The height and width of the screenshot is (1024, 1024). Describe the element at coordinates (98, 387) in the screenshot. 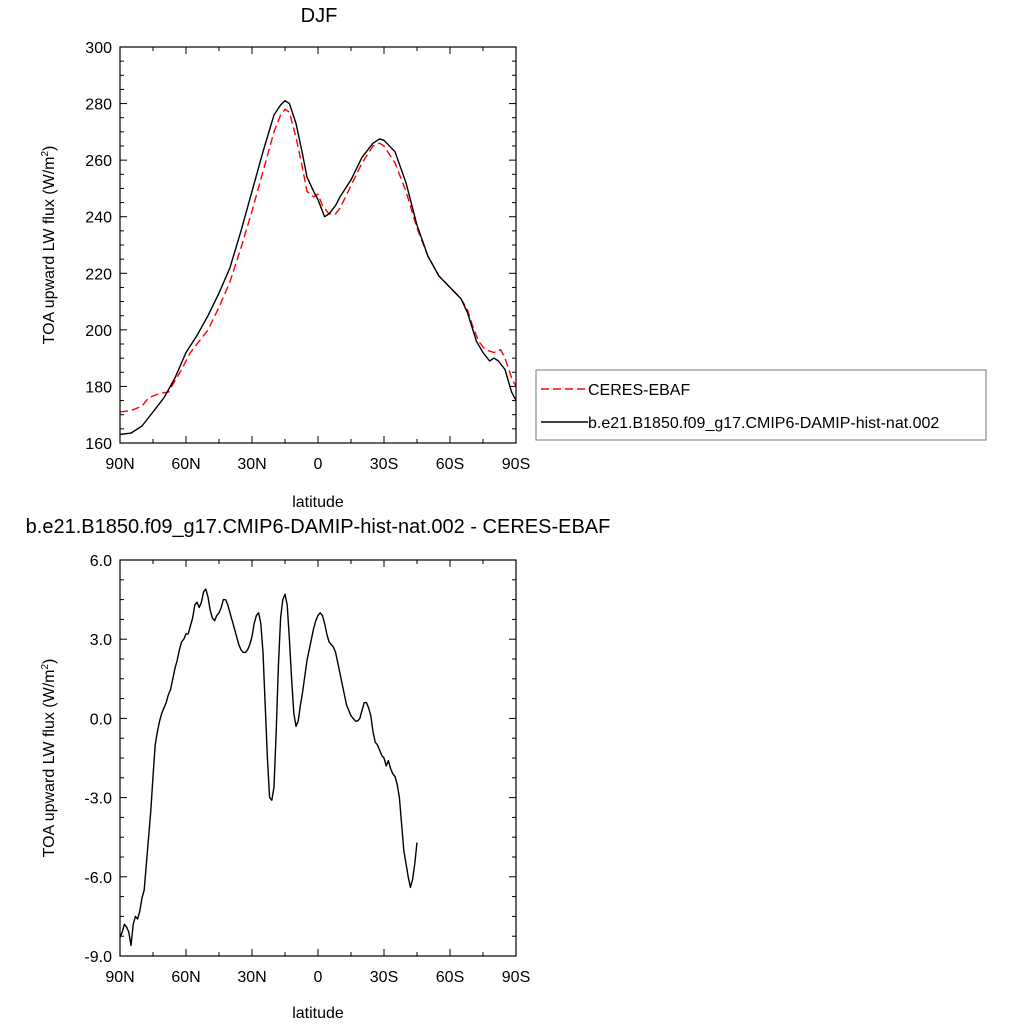

I see `y-tick-label: 180` at that location.